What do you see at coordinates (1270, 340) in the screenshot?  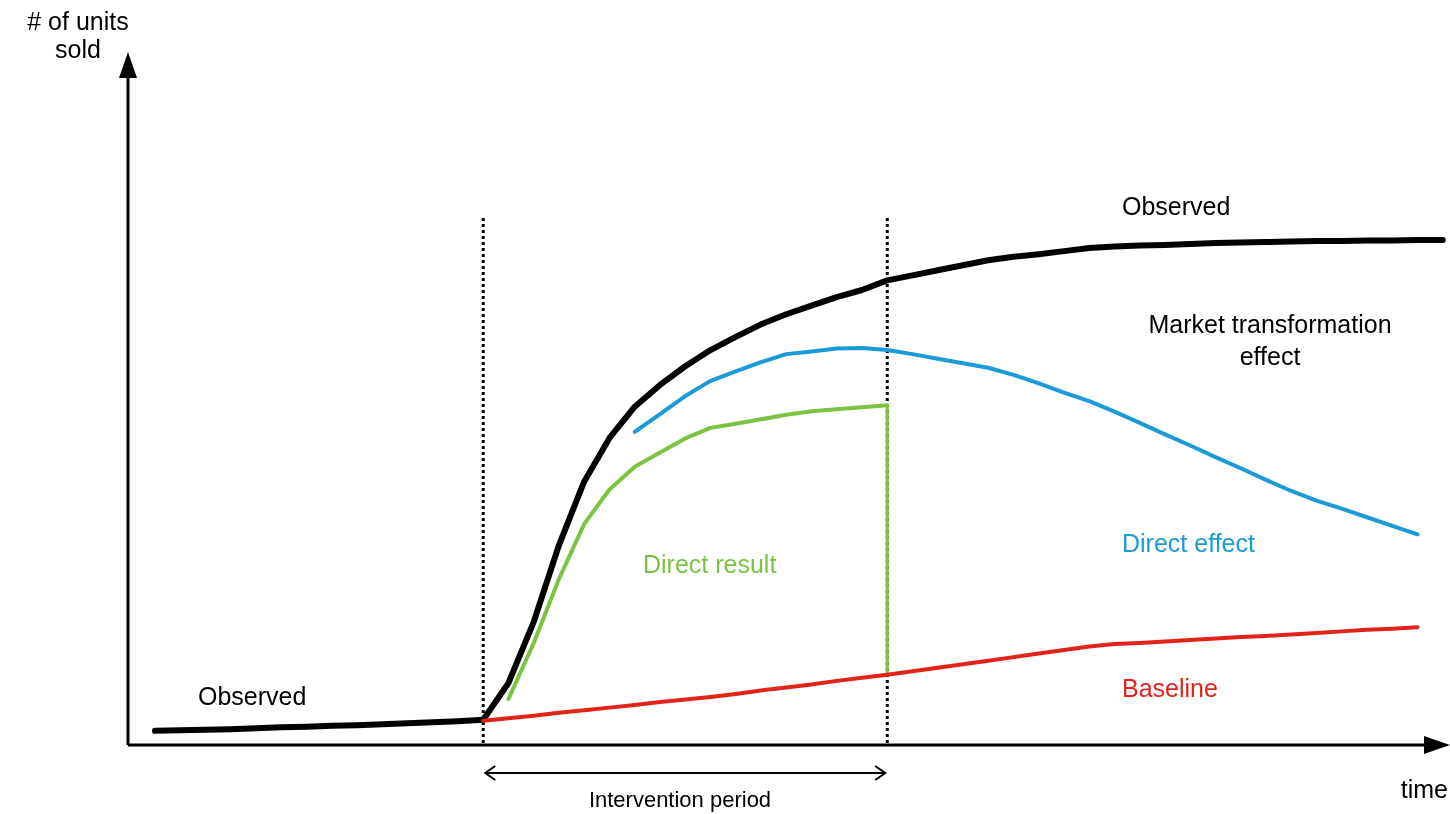 I see `annotation: Market transformation effect` at bounding box center [1270, 340].